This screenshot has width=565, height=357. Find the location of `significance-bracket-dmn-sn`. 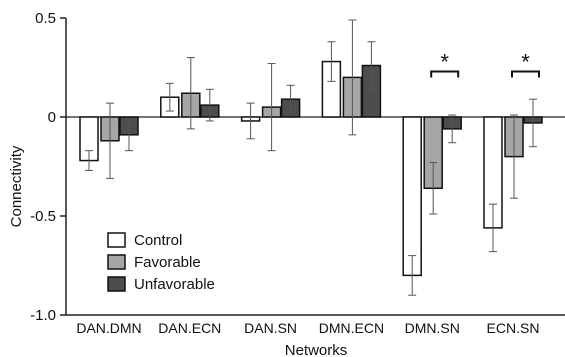

significance-bracket-dmn-sn is located at coordinates (445, 74).